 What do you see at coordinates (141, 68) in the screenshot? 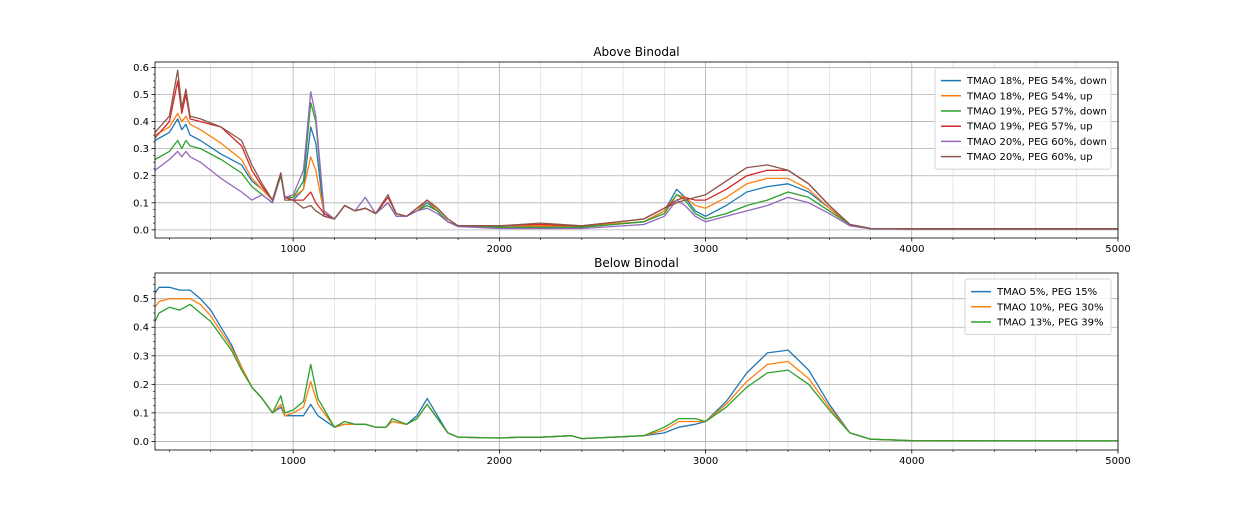
I see `y-tick-label: 0.6` at bounding box center [141, 68].